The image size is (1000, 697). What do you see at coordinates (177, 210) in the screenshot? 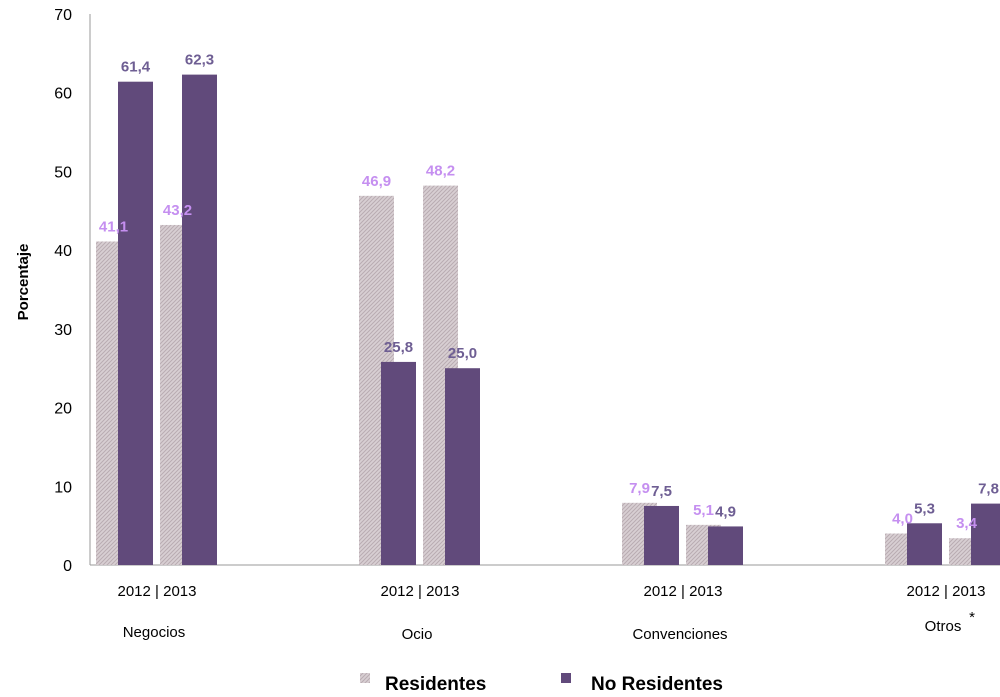
I see `data-label: 43,2` at bounding box center [177, 210].